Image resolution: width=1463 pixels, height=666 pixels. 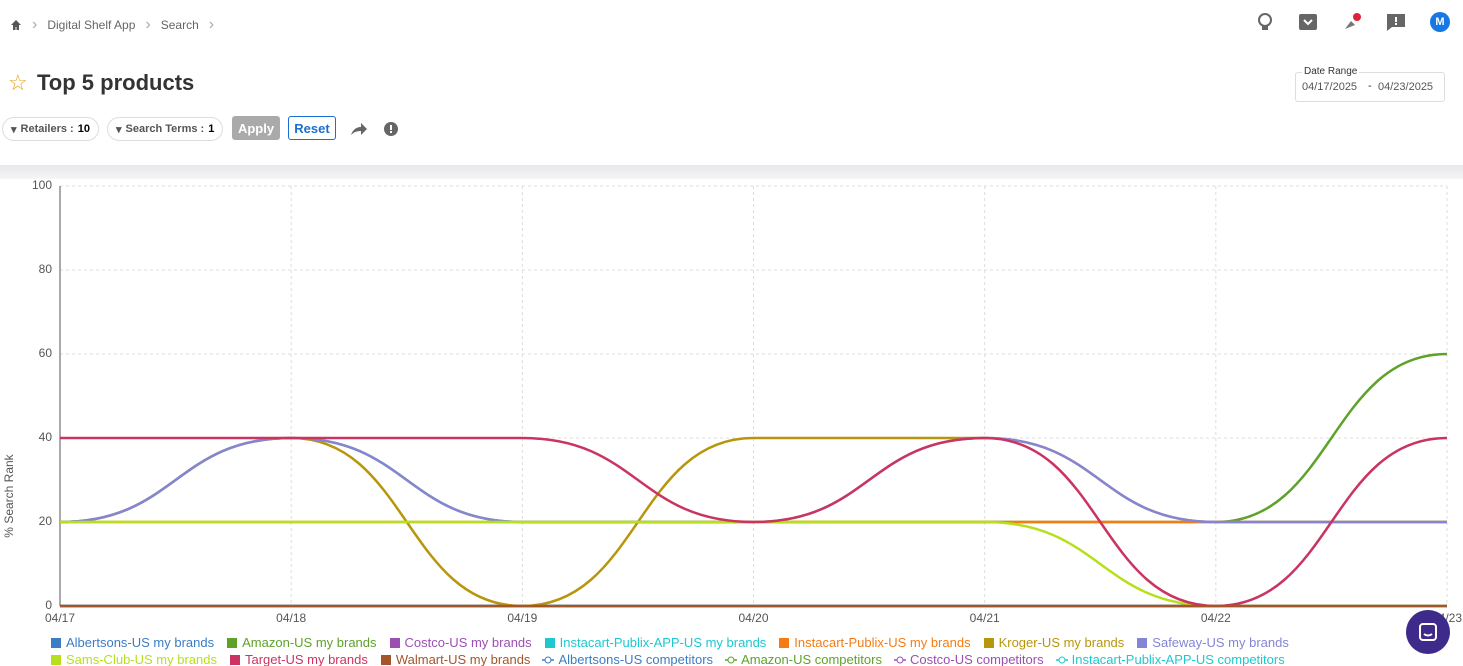 What do you see at coordinates (968, 659) in the screenshot?
I see `legend-item: Costco-US competitors` at bounding box center [968, 659].